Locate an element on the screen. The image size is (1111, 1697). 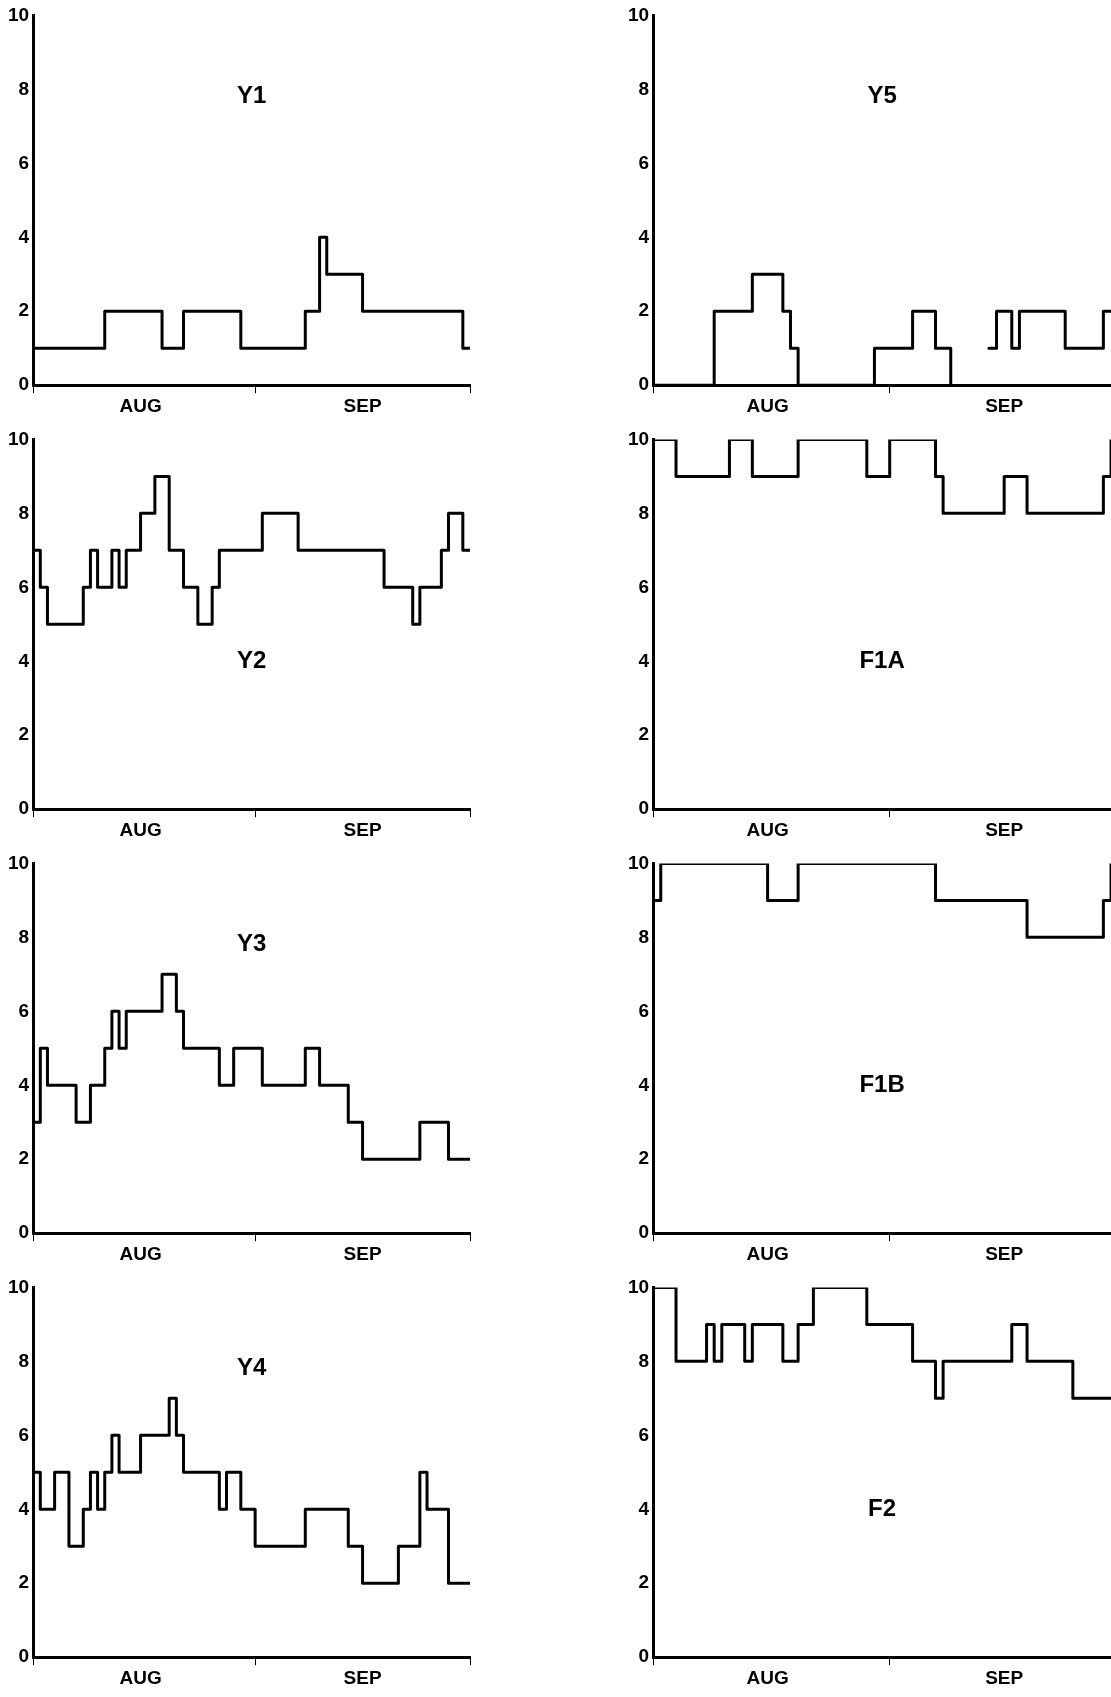
text: Y2 is located at coordinates (251, 659).